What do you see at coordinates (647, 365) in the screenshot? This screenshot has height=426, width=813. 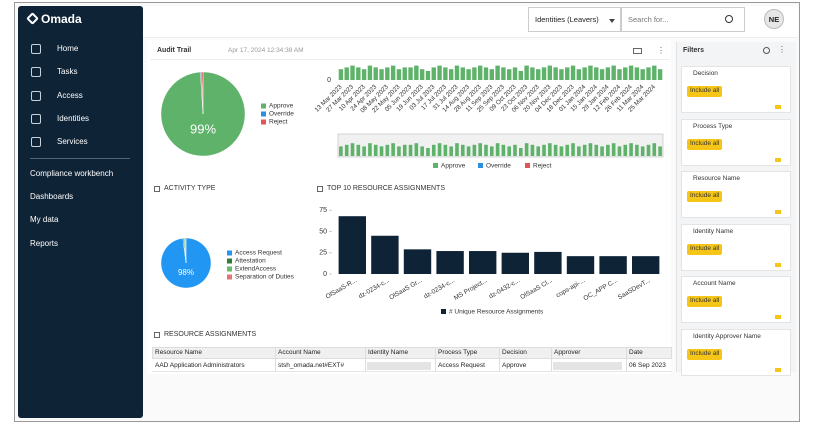 I see `table-cell: 06 Sep 2023` at bounding box center [647, 365].